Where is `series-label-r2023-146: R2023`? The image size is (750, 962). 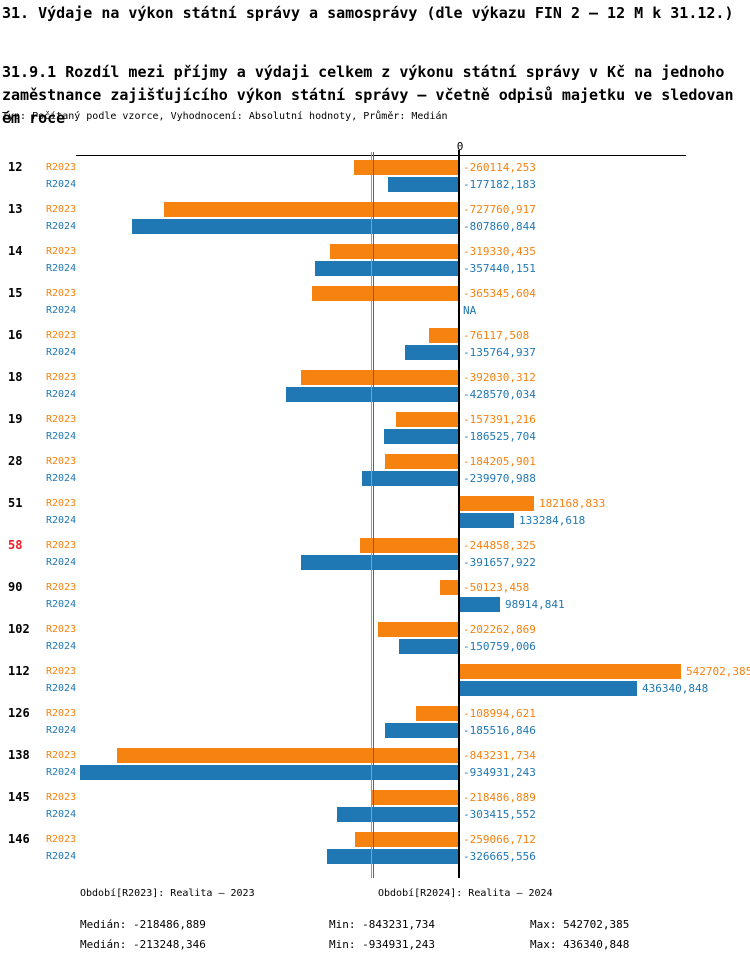 series-label-r2023-146: R2023 is located at coordinates (61, 839).